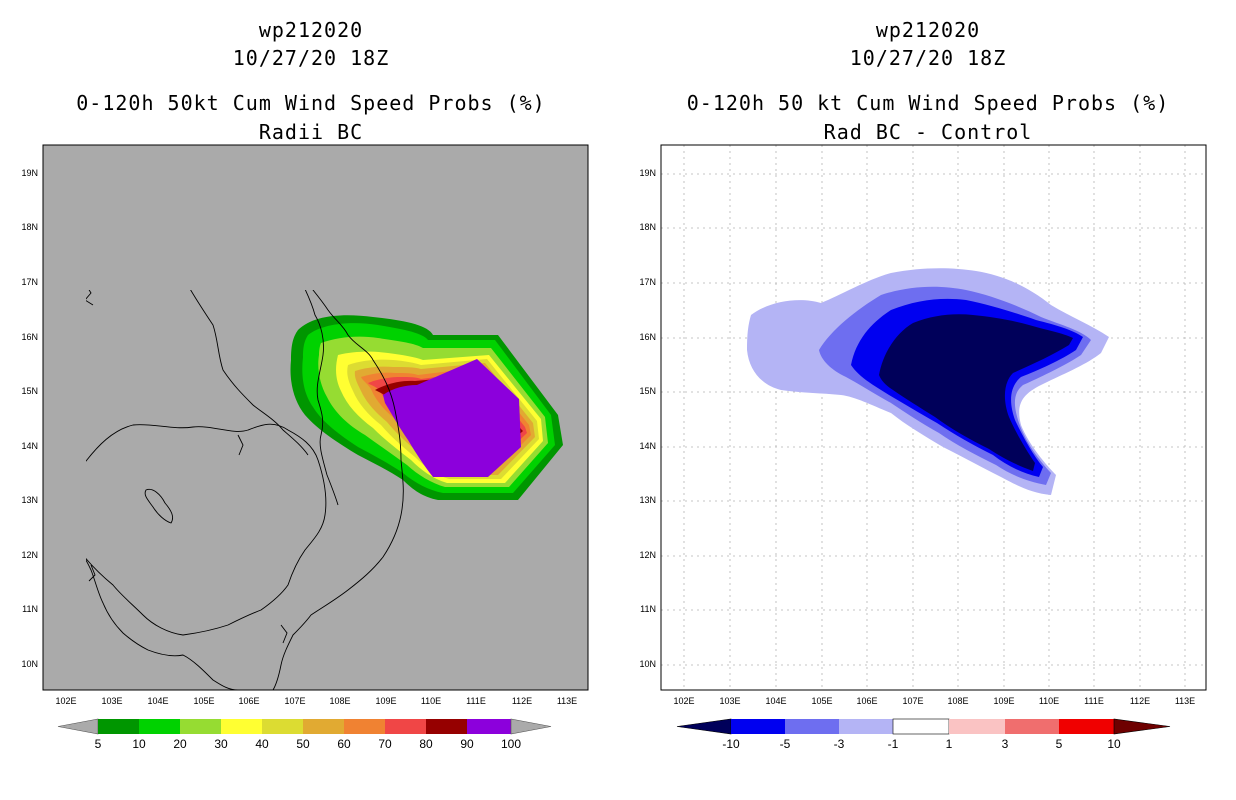 The image size is (1236, 800). Describe the element at coordinates (29, 391) in the screenshot. I see `left-lat-label: 15N` at that location.